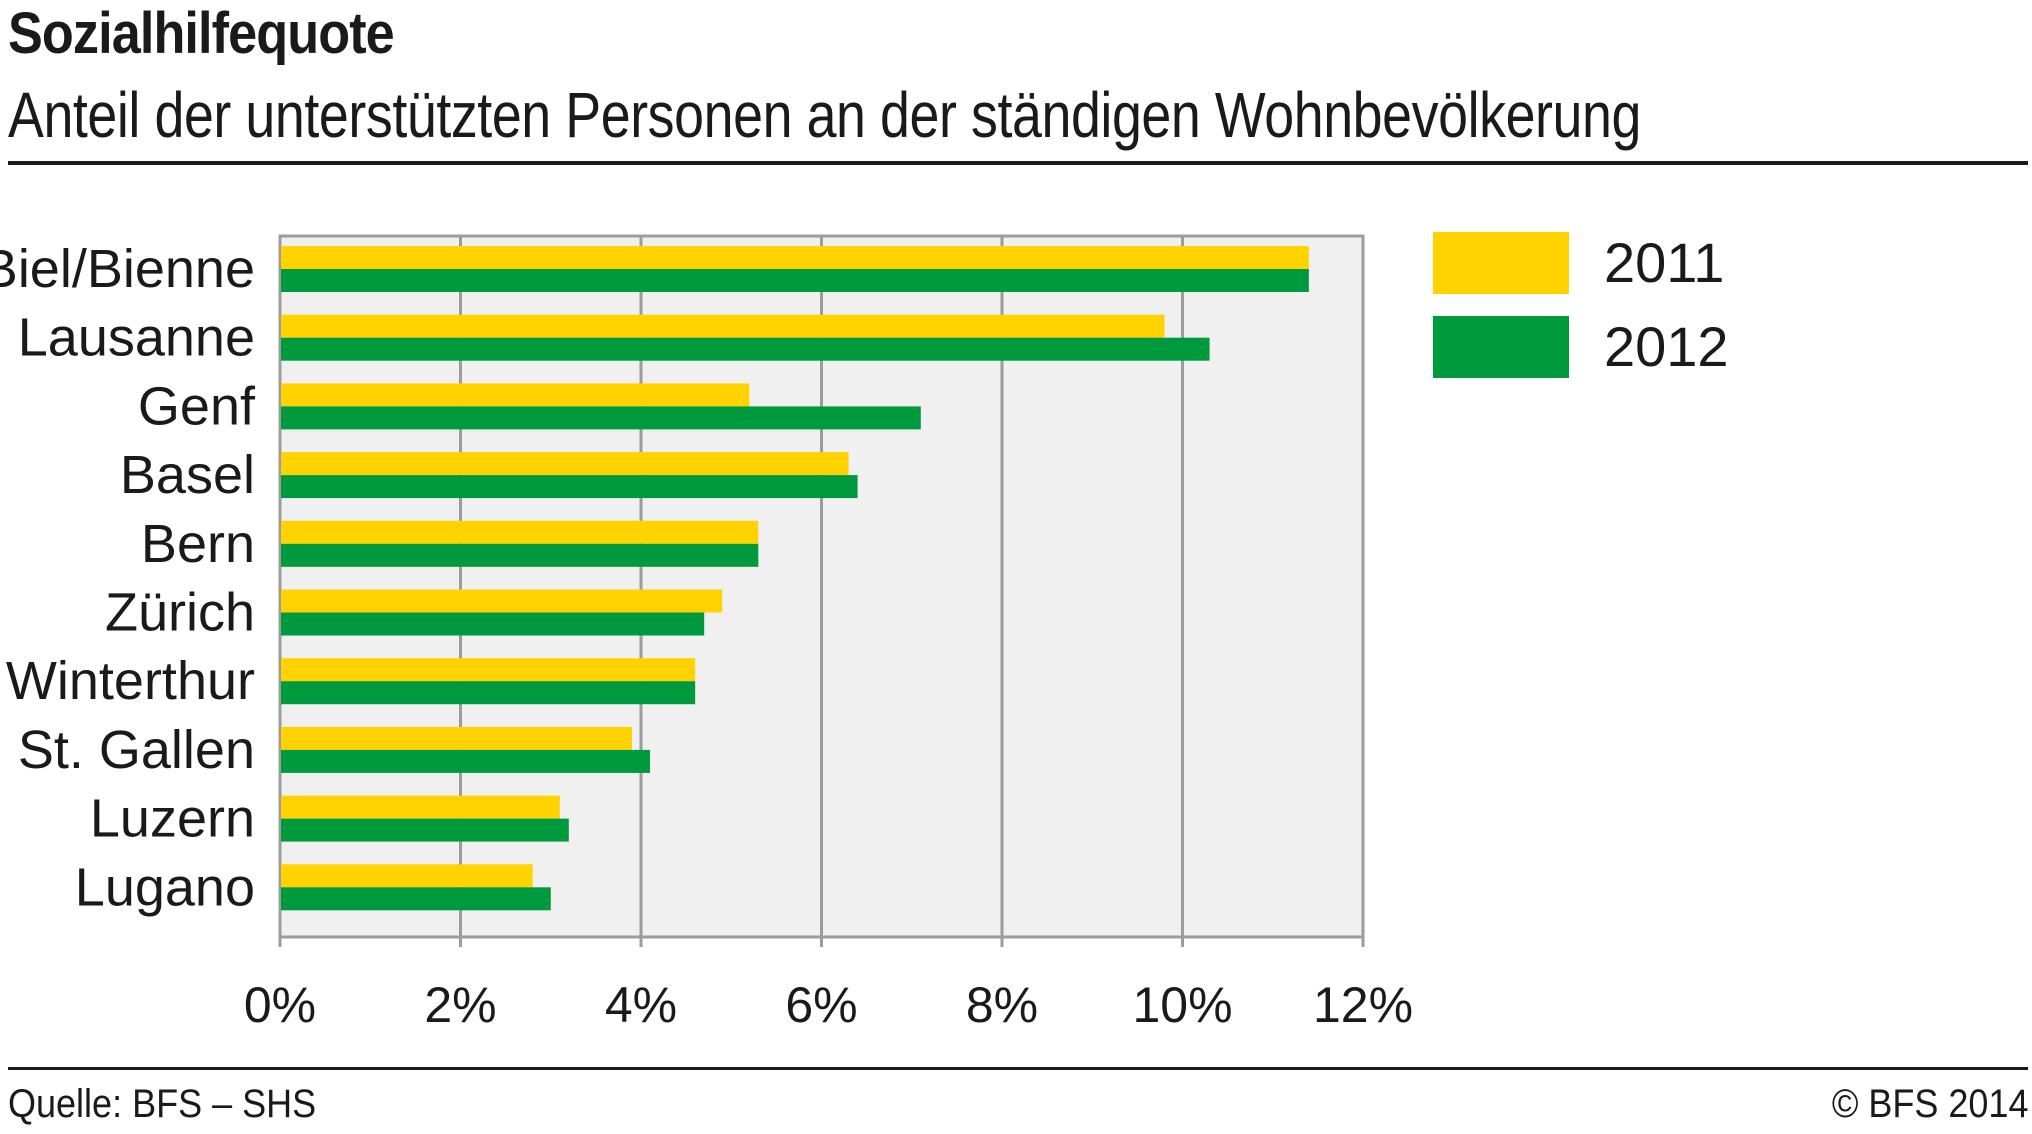 The width and height of the screenshot is (2032, 1134). I want to click on category-label: Bern, so click(198, 544).